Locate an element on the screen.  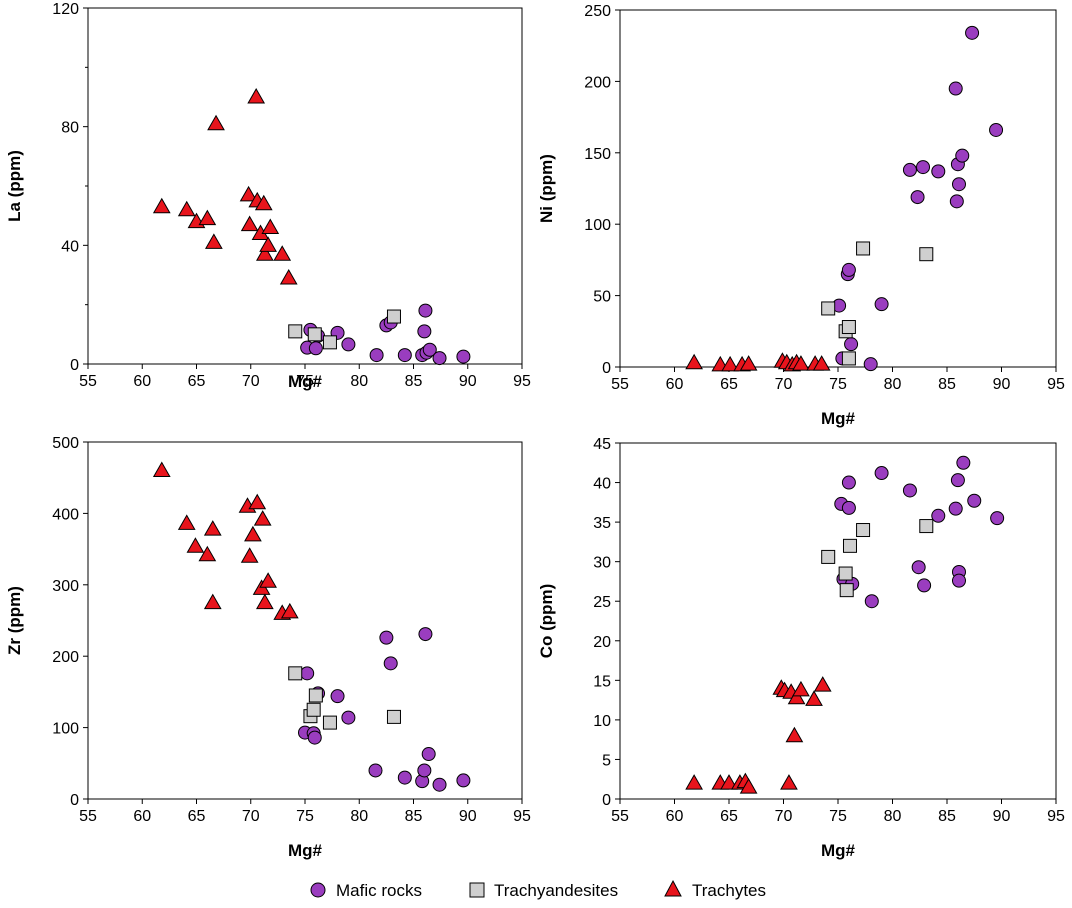
legend-trachyandesite-marker is located at coordinates (477, 890).